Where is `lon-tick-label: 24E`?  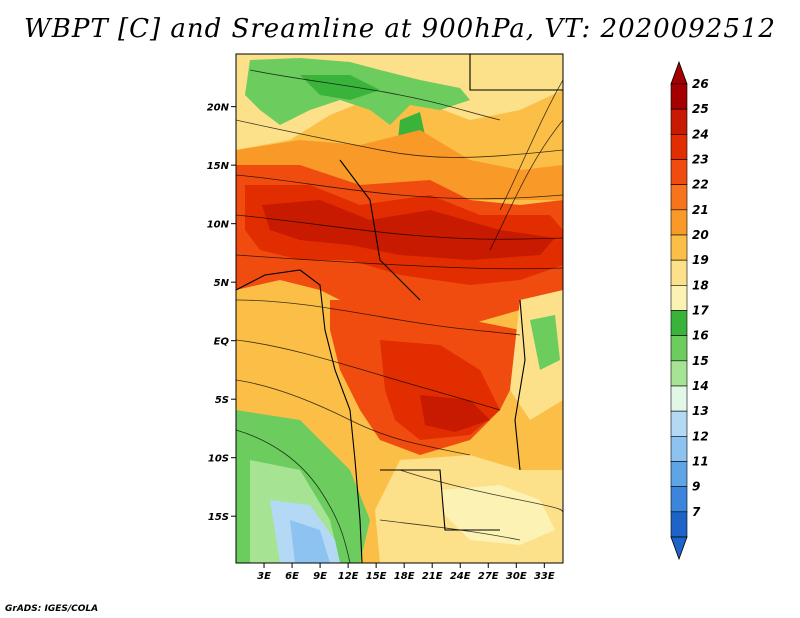 lon-tick-label: 24E is located at coordinates (460, 576).